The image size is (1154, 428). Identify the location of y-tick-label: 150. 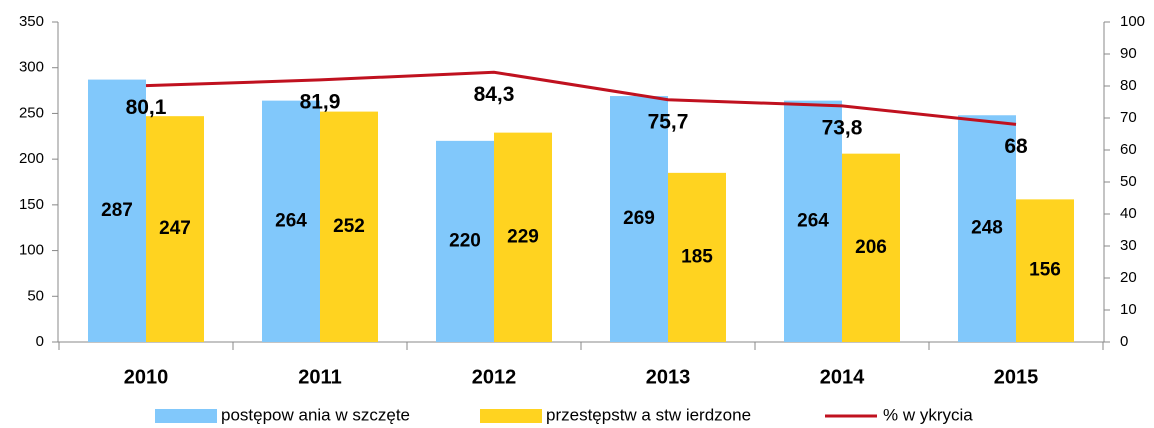
(31, 204).